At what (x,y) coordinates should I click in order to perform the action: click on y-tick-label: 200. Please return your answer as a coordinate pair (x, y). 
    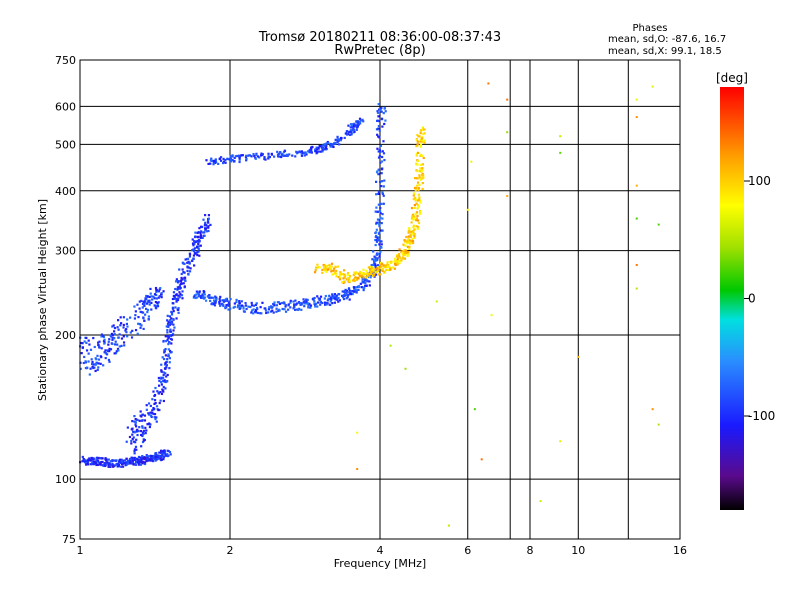
    Looking at the image, I should click on (65, 335).